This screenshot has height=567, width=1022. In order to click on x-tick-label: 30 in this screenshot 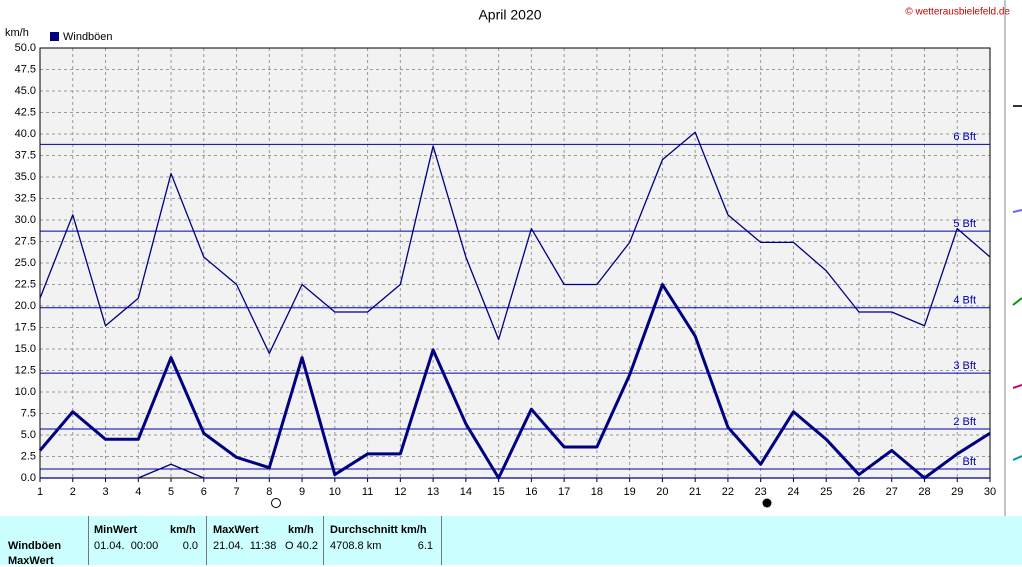, I will do `click(990, 492)`.